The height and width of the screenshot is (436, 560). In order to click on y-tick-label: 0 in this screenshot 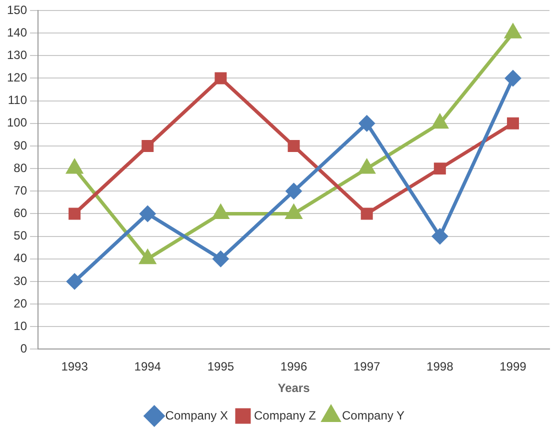, I will do `click(24, 349)`.